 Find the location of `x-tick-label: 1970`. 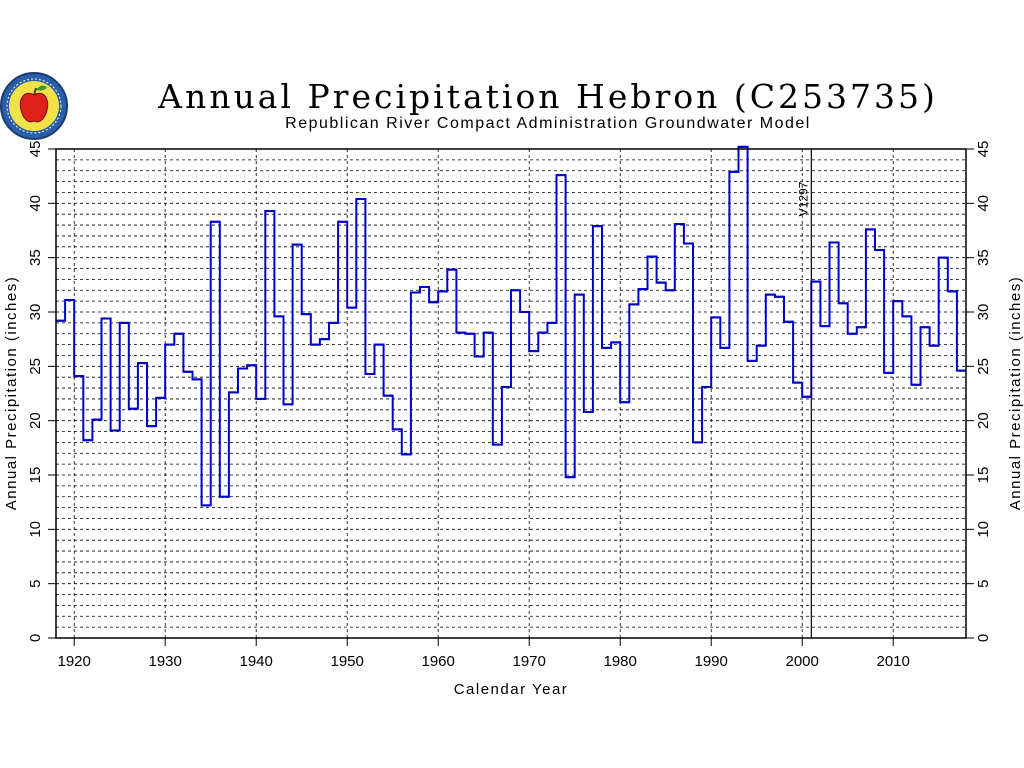

x-tick-label: 1970 is located at coordinates (529, 661).